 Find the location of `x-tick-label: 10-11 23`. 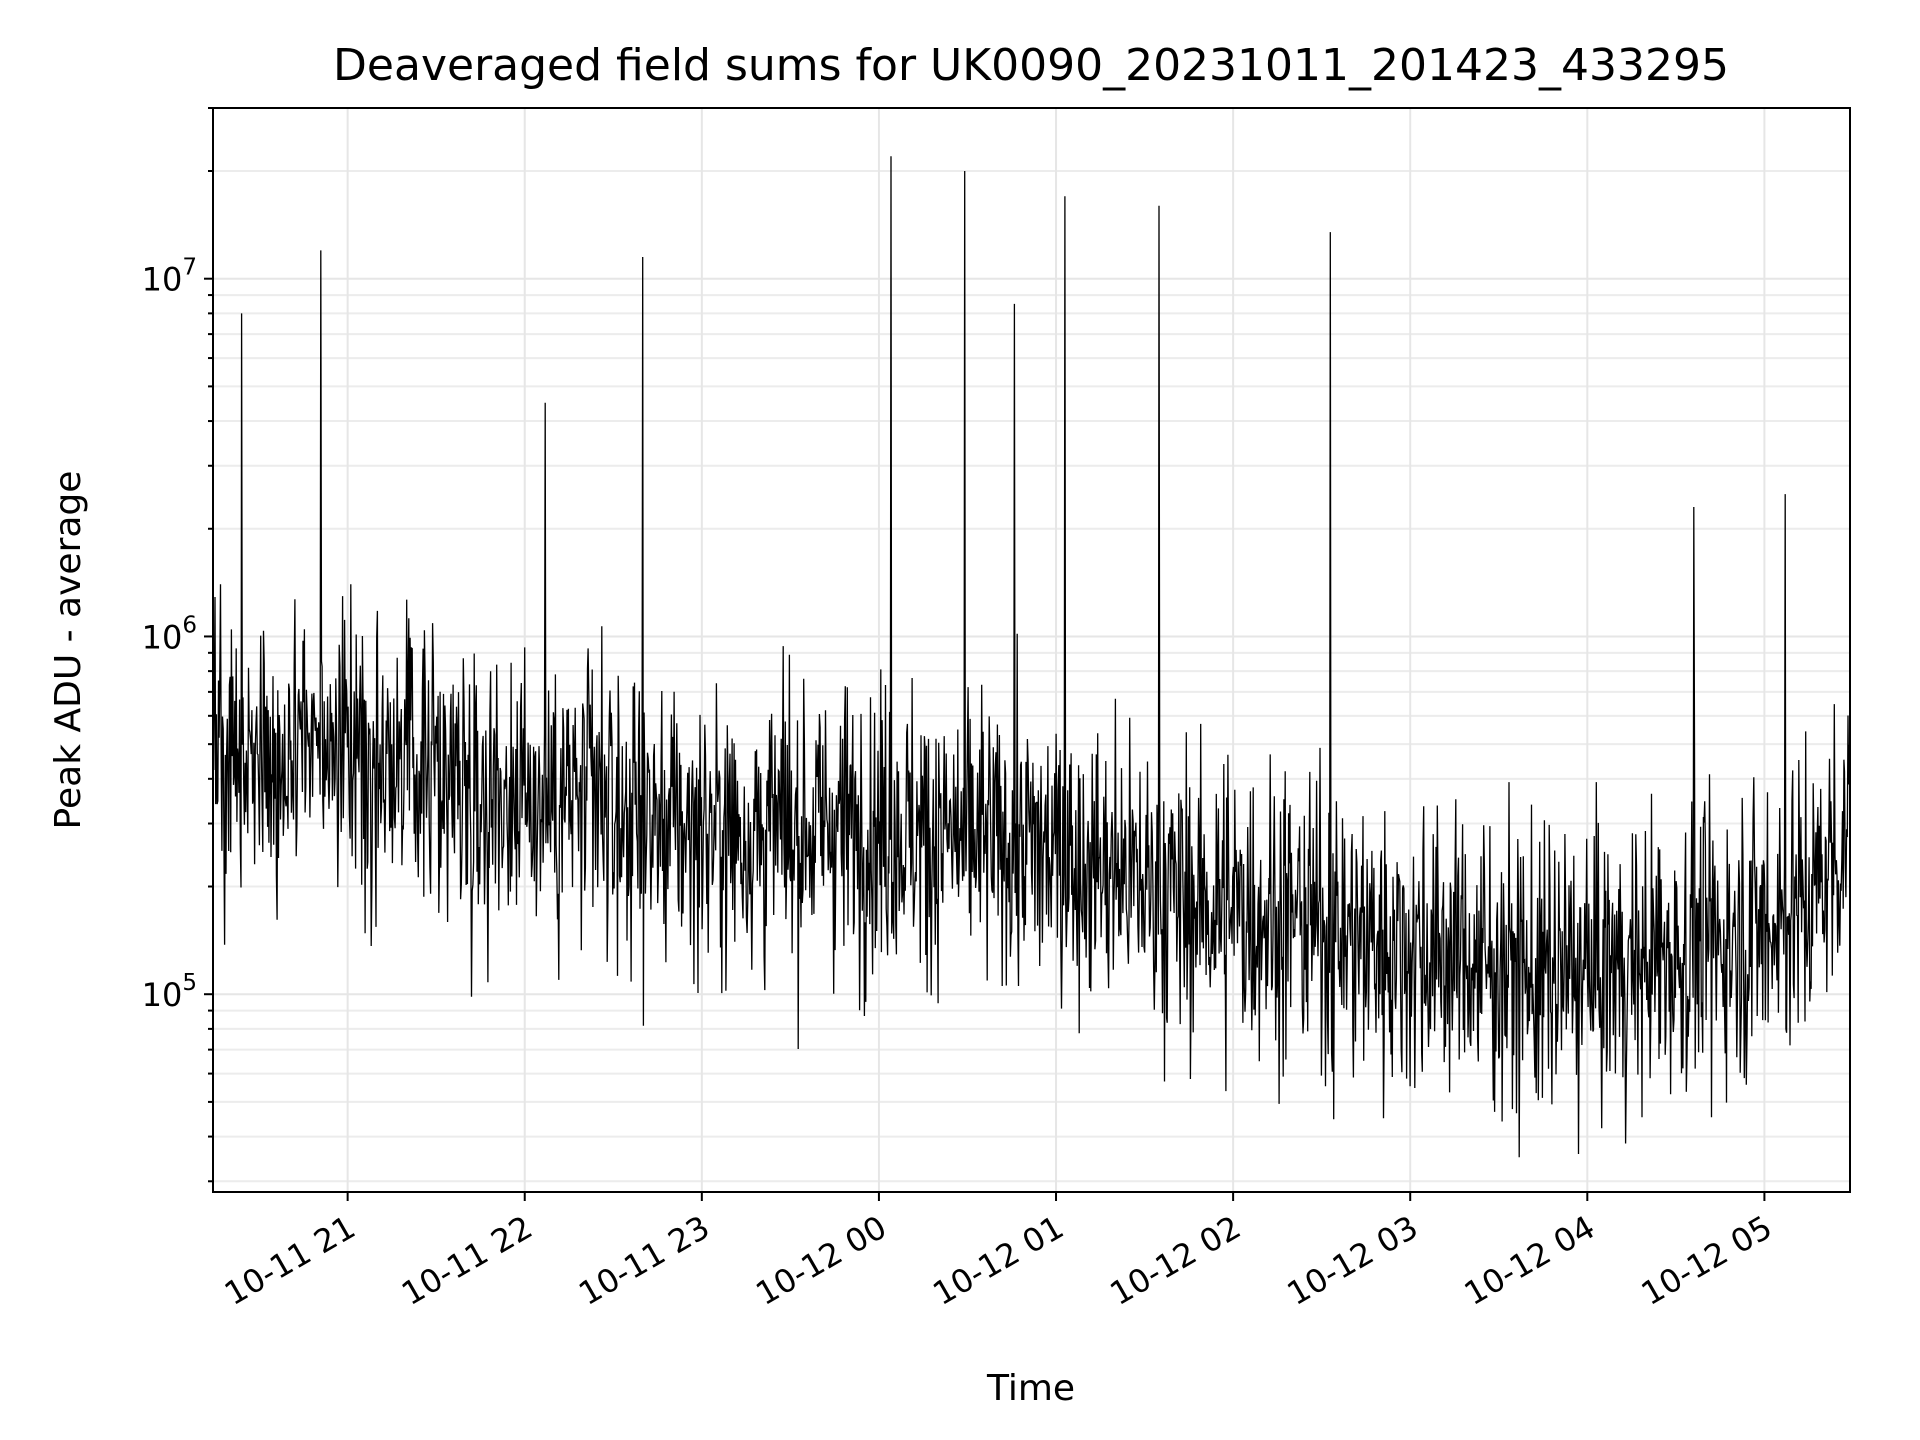

x-tick-label: 10-11 23 is located at coordinates (644, 1260).